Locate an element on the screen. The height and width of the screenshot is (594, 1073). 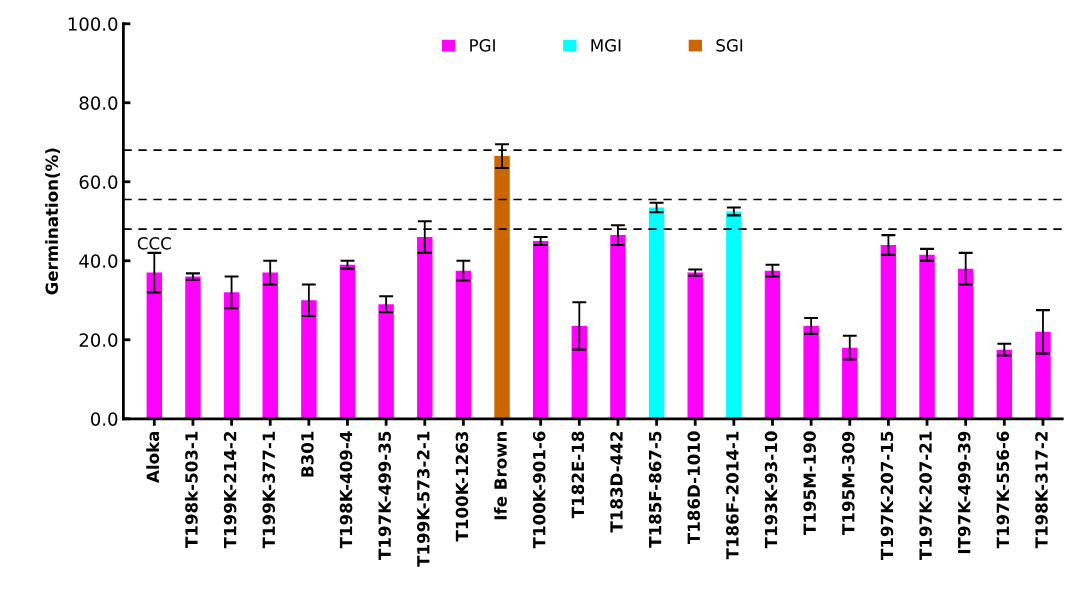
y-tick-label: 80.0 is located at coordinates (98, 103).